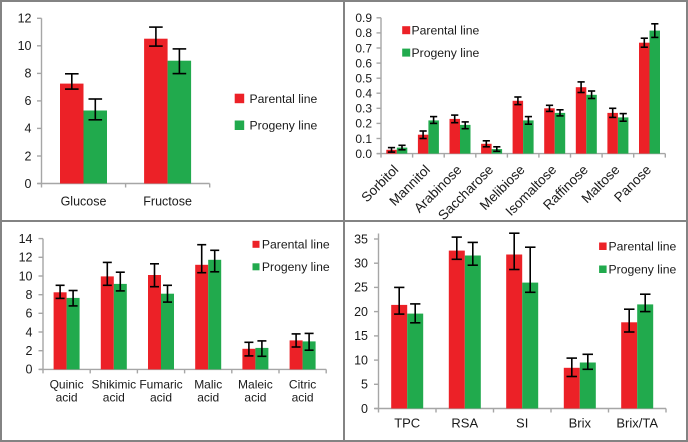 This screenshot has width=688, height=442. Describe the element at coordinates (255, 385) in the screenshot. I see `svg-text: Maleic` at that location.